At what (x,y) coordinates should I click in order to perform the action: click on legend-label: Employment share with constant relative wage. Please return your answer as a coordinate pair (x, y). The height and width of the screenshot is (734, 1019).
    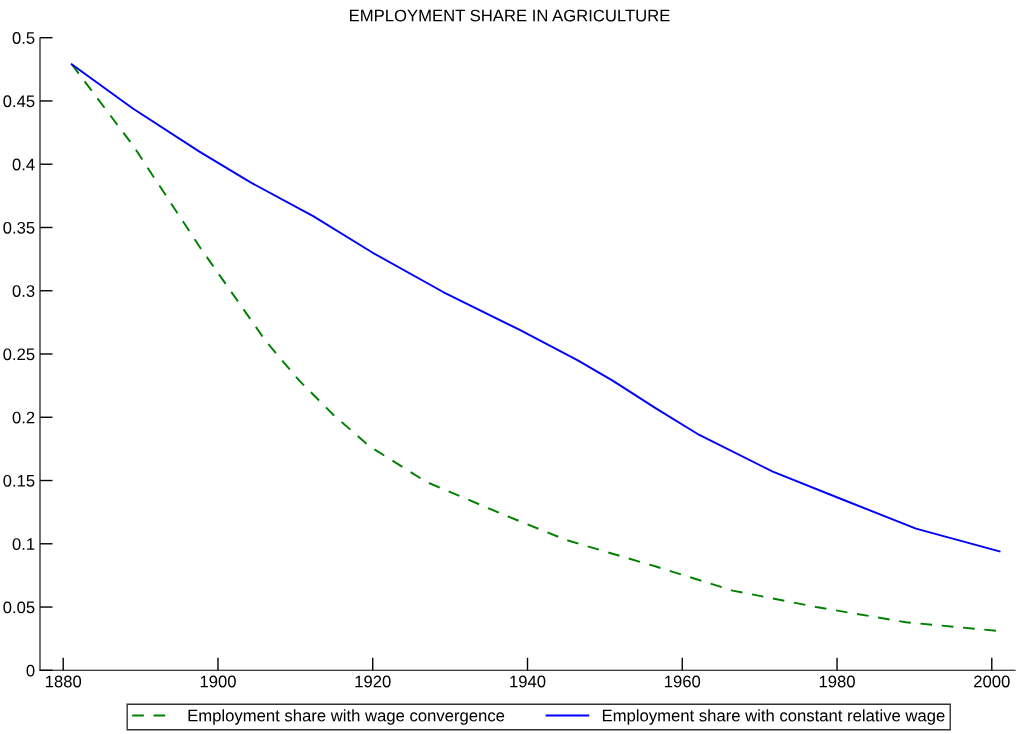
    Looking at the image, I should click on (773, 717).